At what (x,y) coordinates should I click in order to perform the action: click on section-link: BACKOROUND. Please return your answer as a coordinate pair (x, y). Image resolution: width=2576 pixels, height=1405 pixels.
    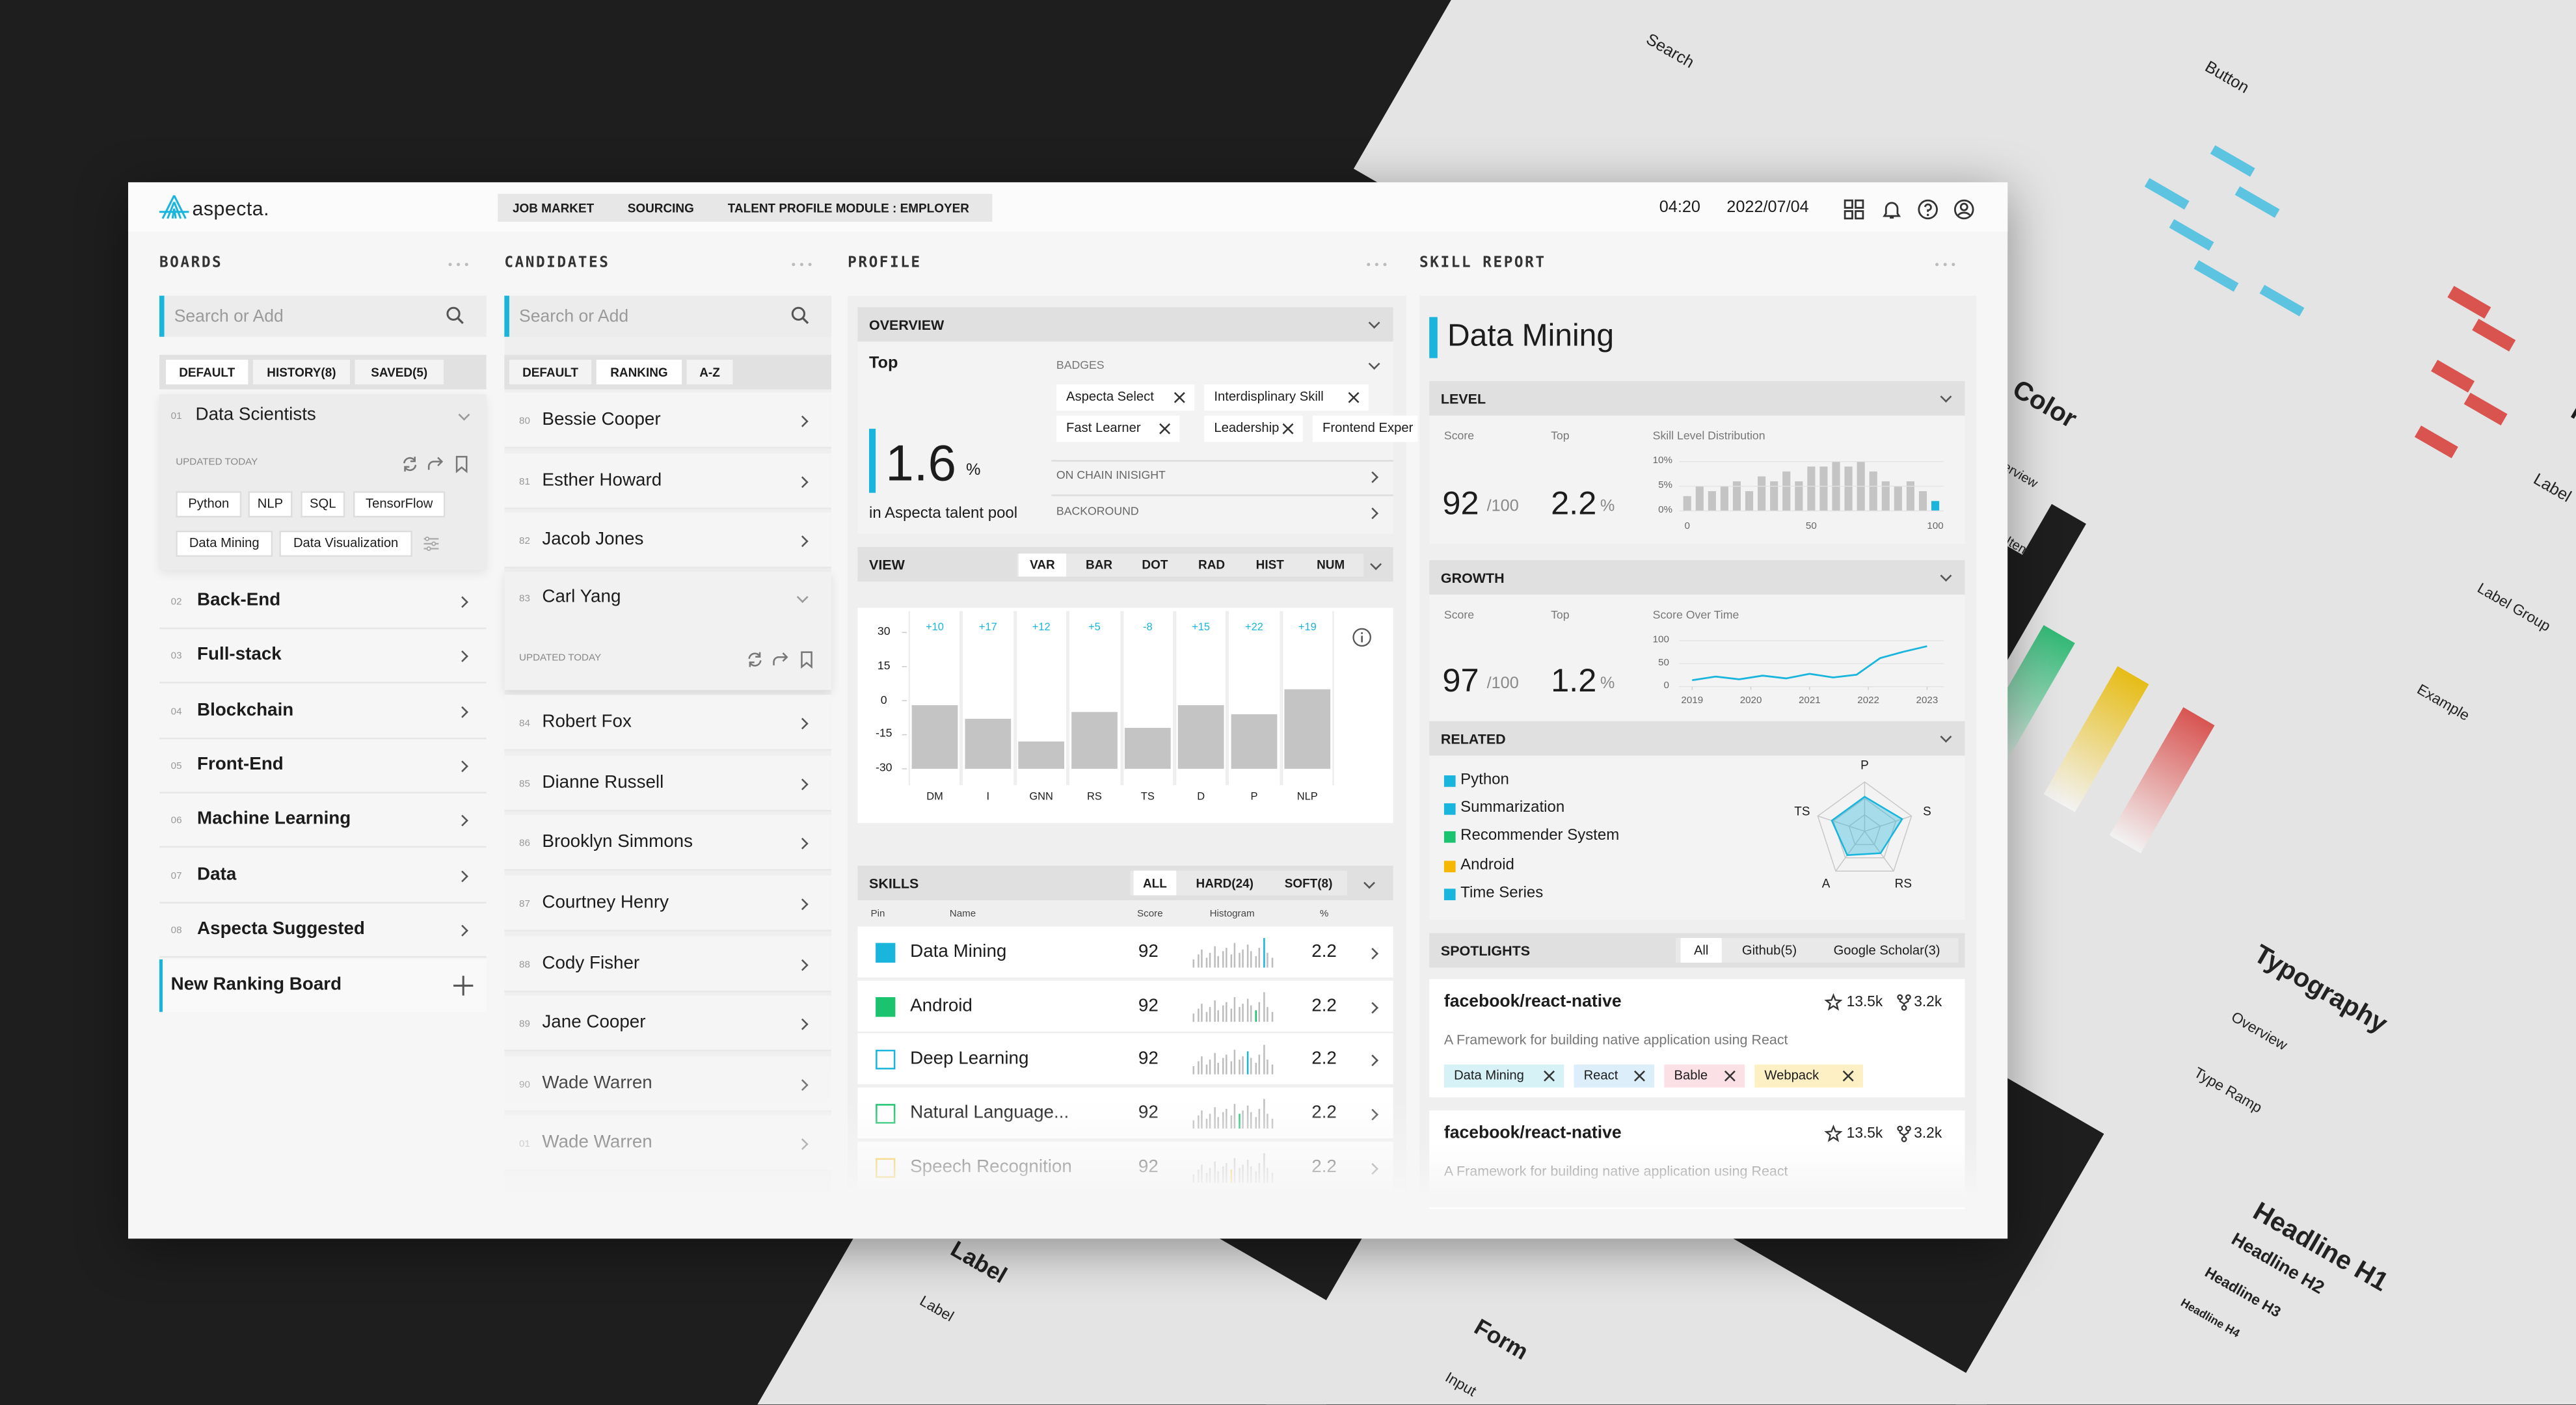
    Looking at the image, I should click on (1097, 512).